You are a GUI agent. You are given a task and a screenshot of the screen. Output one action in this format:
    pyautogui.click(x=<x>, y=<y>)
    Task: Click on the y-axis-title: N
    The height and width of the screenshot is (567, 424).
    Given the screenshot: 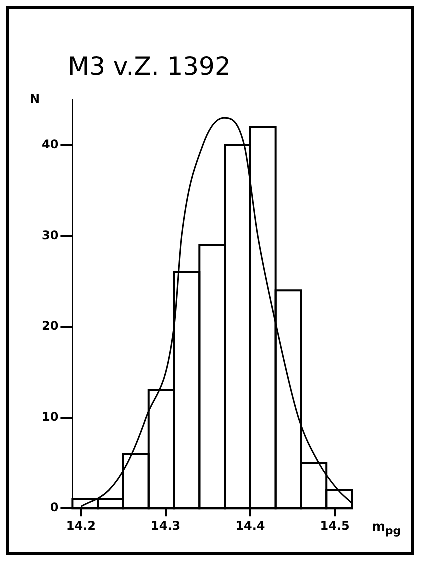 What is the action you would take?
    pyautogui.click(x=35, y=99)
    